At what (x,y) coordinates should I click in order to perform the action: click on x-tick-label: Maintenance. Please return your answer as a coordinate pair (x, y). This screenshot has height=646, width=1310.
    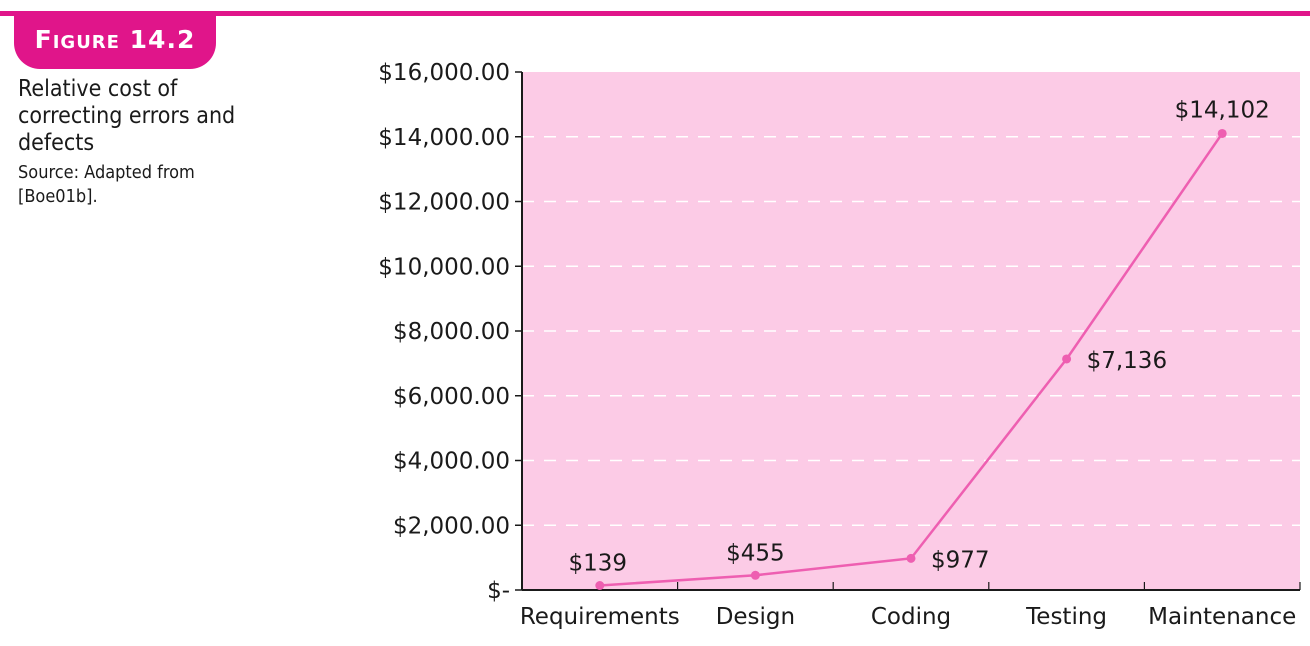
    Looking at the image, I should click on (1222, 617).